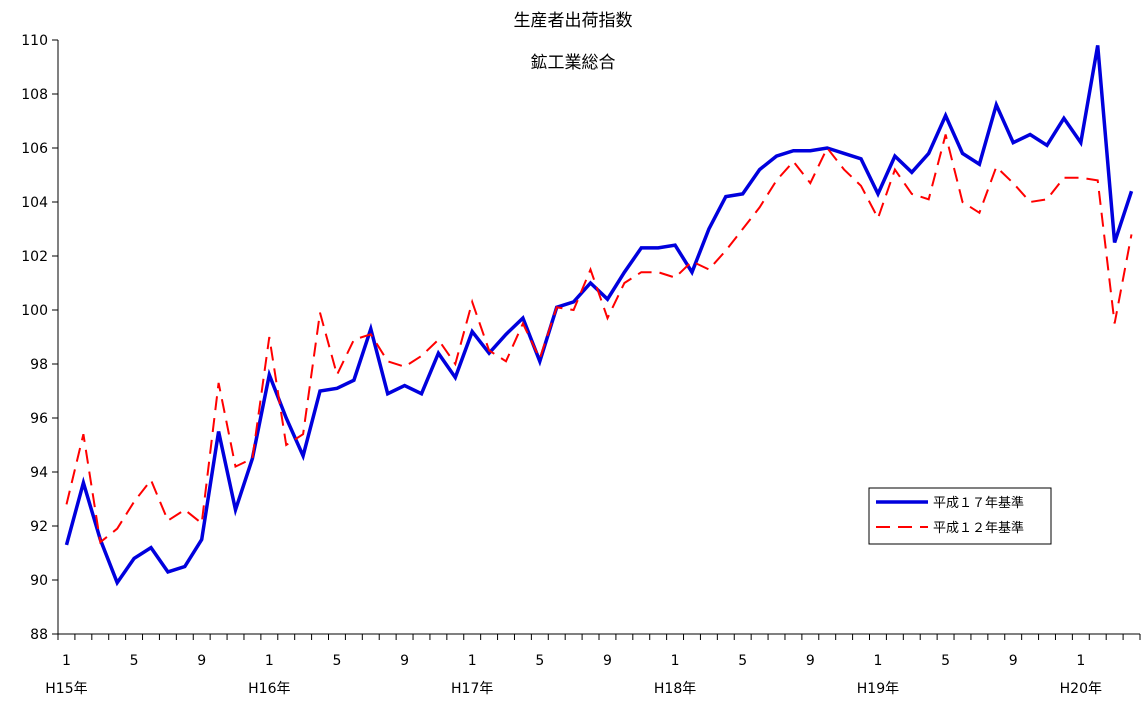  I want to click on y-tick-label: 96, so click(39, 419).